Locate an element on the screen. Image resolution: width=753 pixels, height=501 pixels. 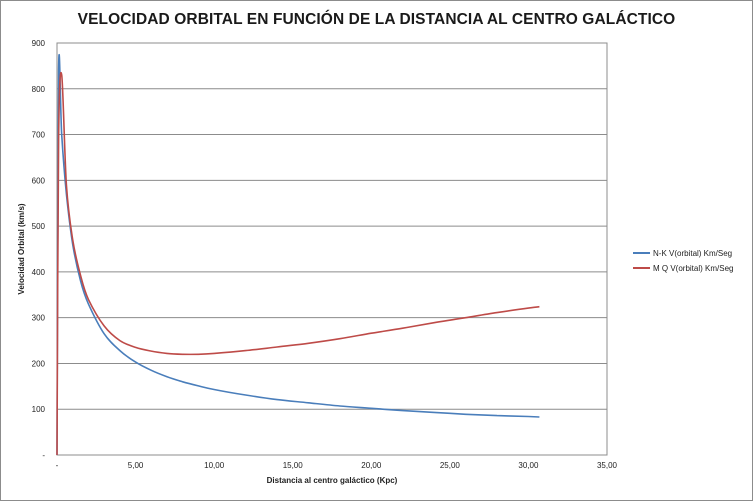
x-tick-label: - is located at coordinates (57, 465).